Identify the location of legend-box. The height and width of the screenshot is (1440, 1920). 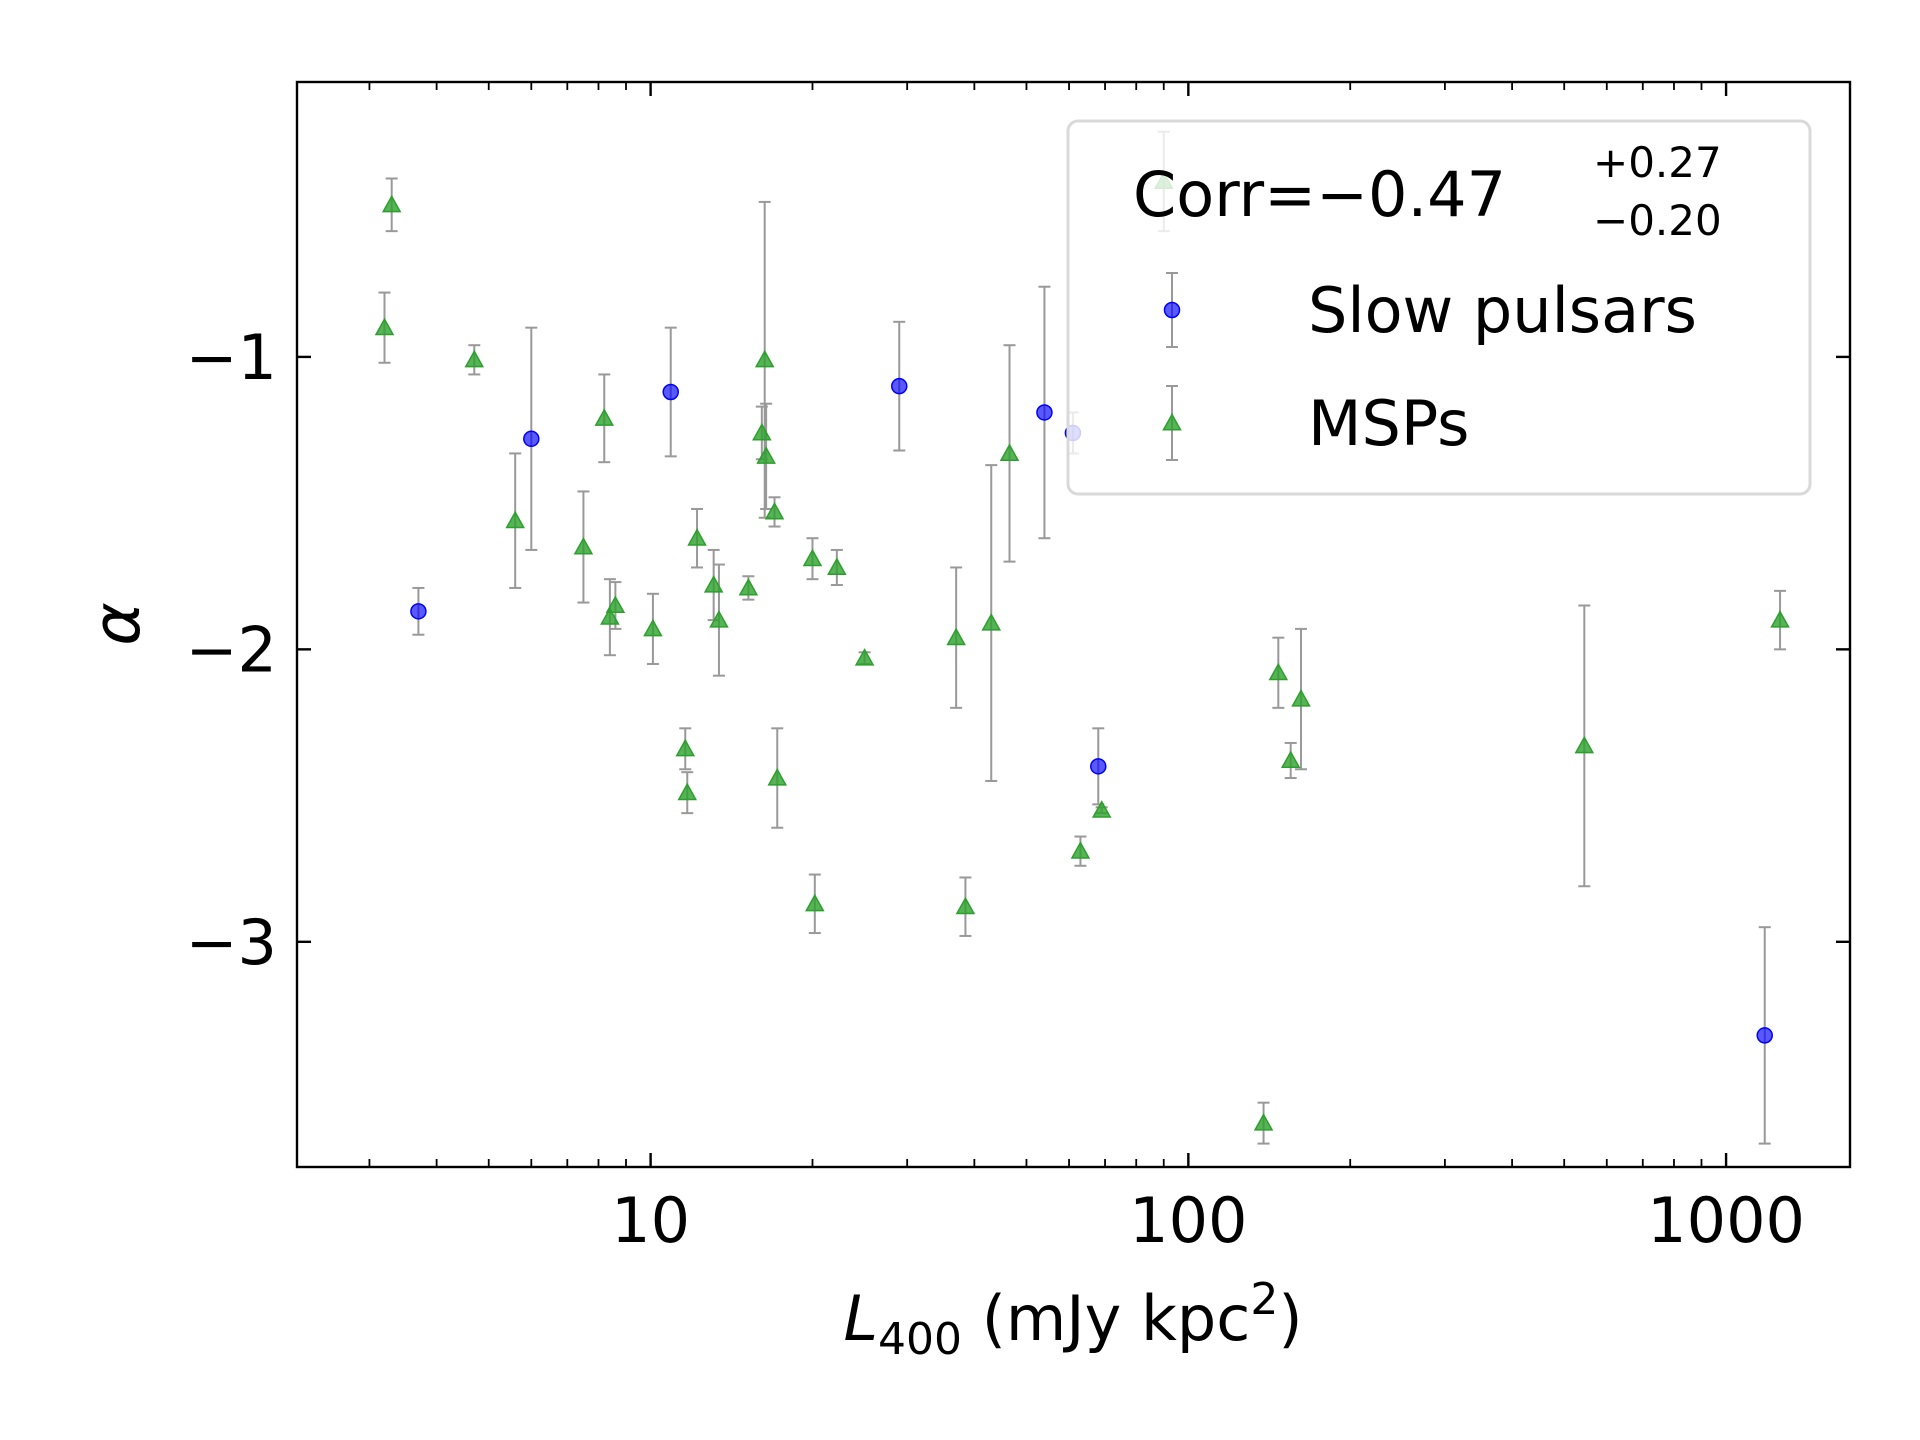
(1439, 307).